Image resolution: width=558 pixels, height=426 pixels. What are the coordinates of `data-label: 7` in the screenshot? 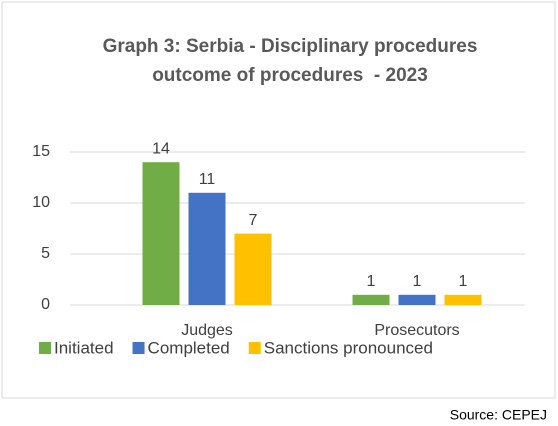 It's located at (253, 220).